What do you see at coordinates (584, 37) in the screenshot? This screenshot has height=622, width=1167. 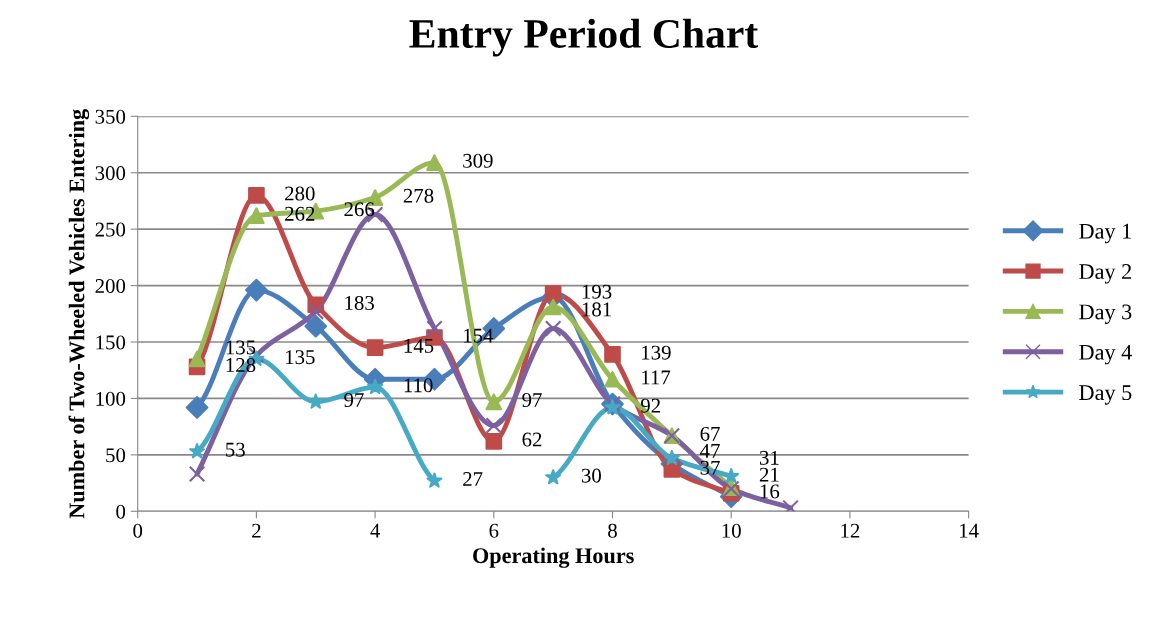 I see `chart-title: Entry Period Chart` at bounding box center [584, 37].